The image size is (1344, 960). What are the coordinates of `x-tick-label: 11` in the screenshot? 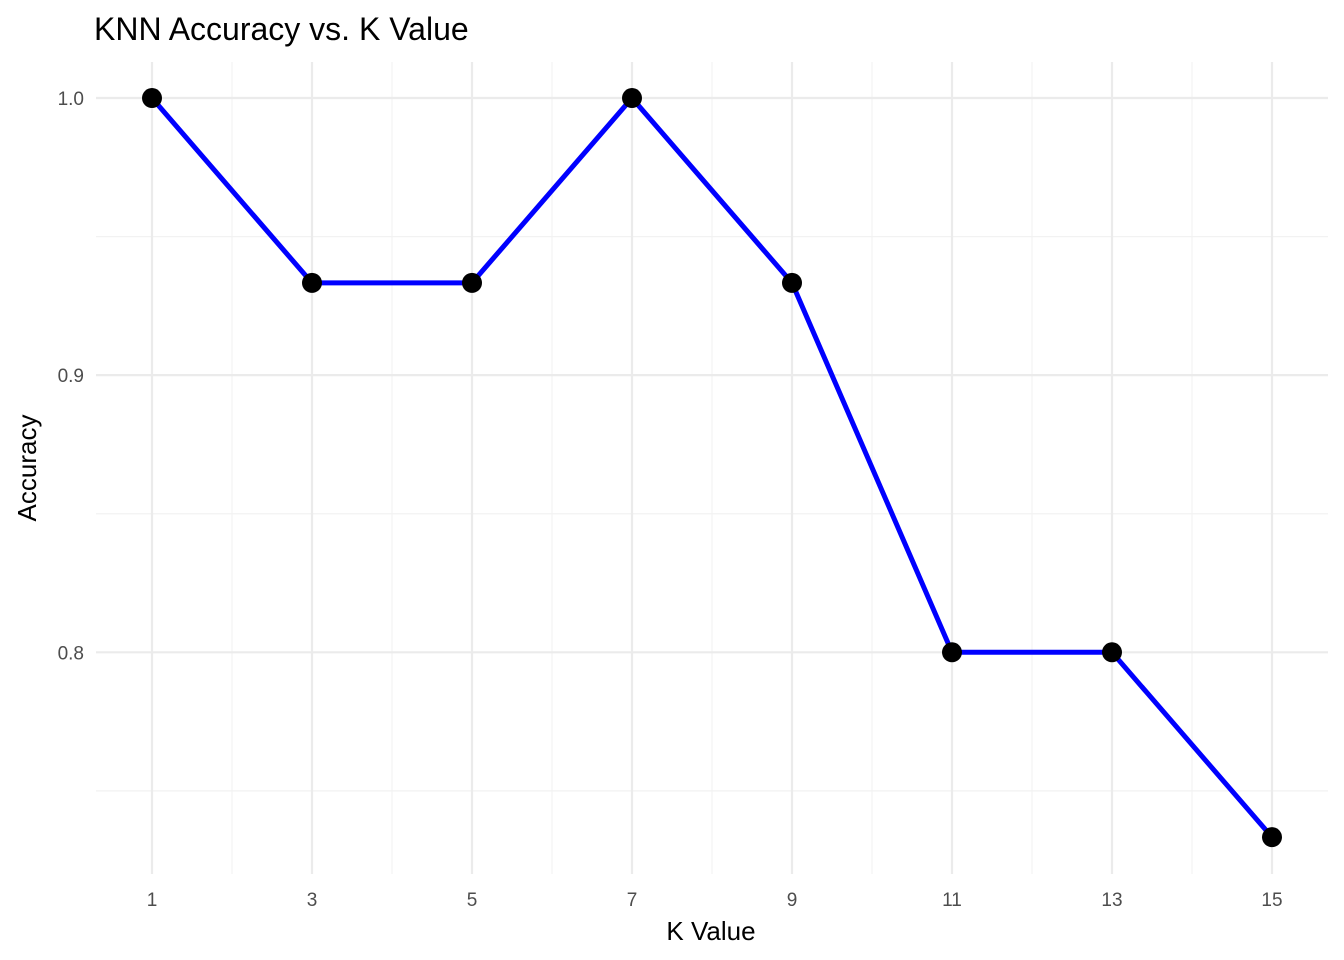 It's located at (952, 900).